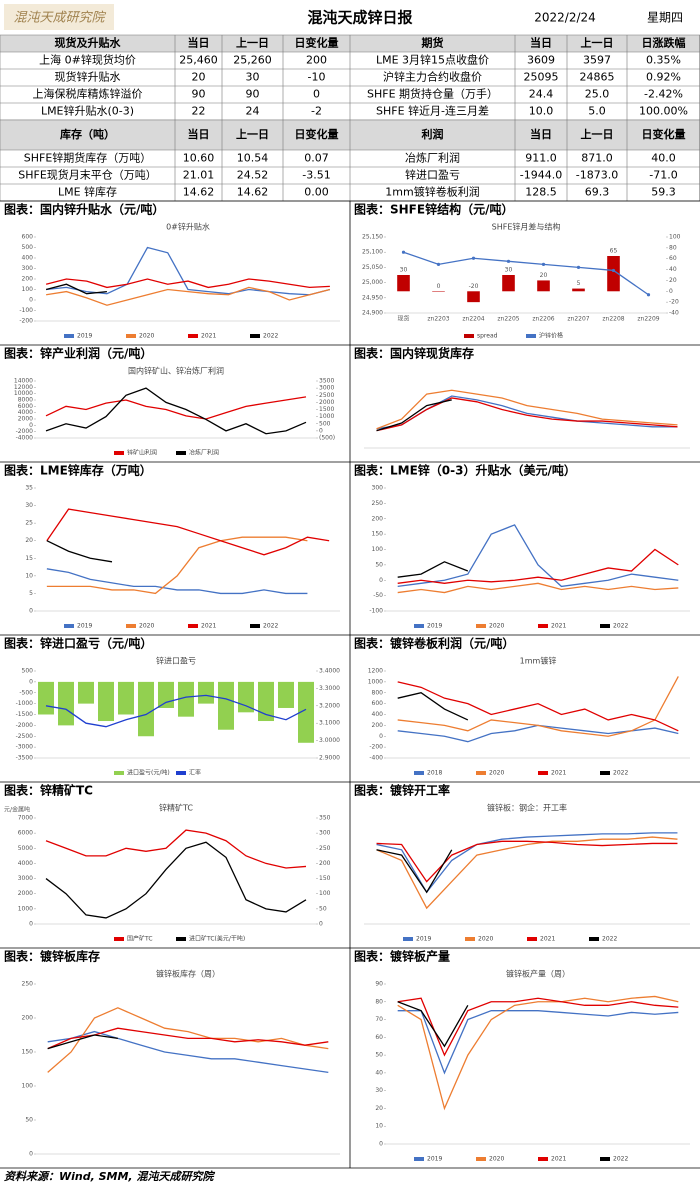 This screenshot has height=1185, width=700. I want to click on legend-label: spread, so click(487, 336).